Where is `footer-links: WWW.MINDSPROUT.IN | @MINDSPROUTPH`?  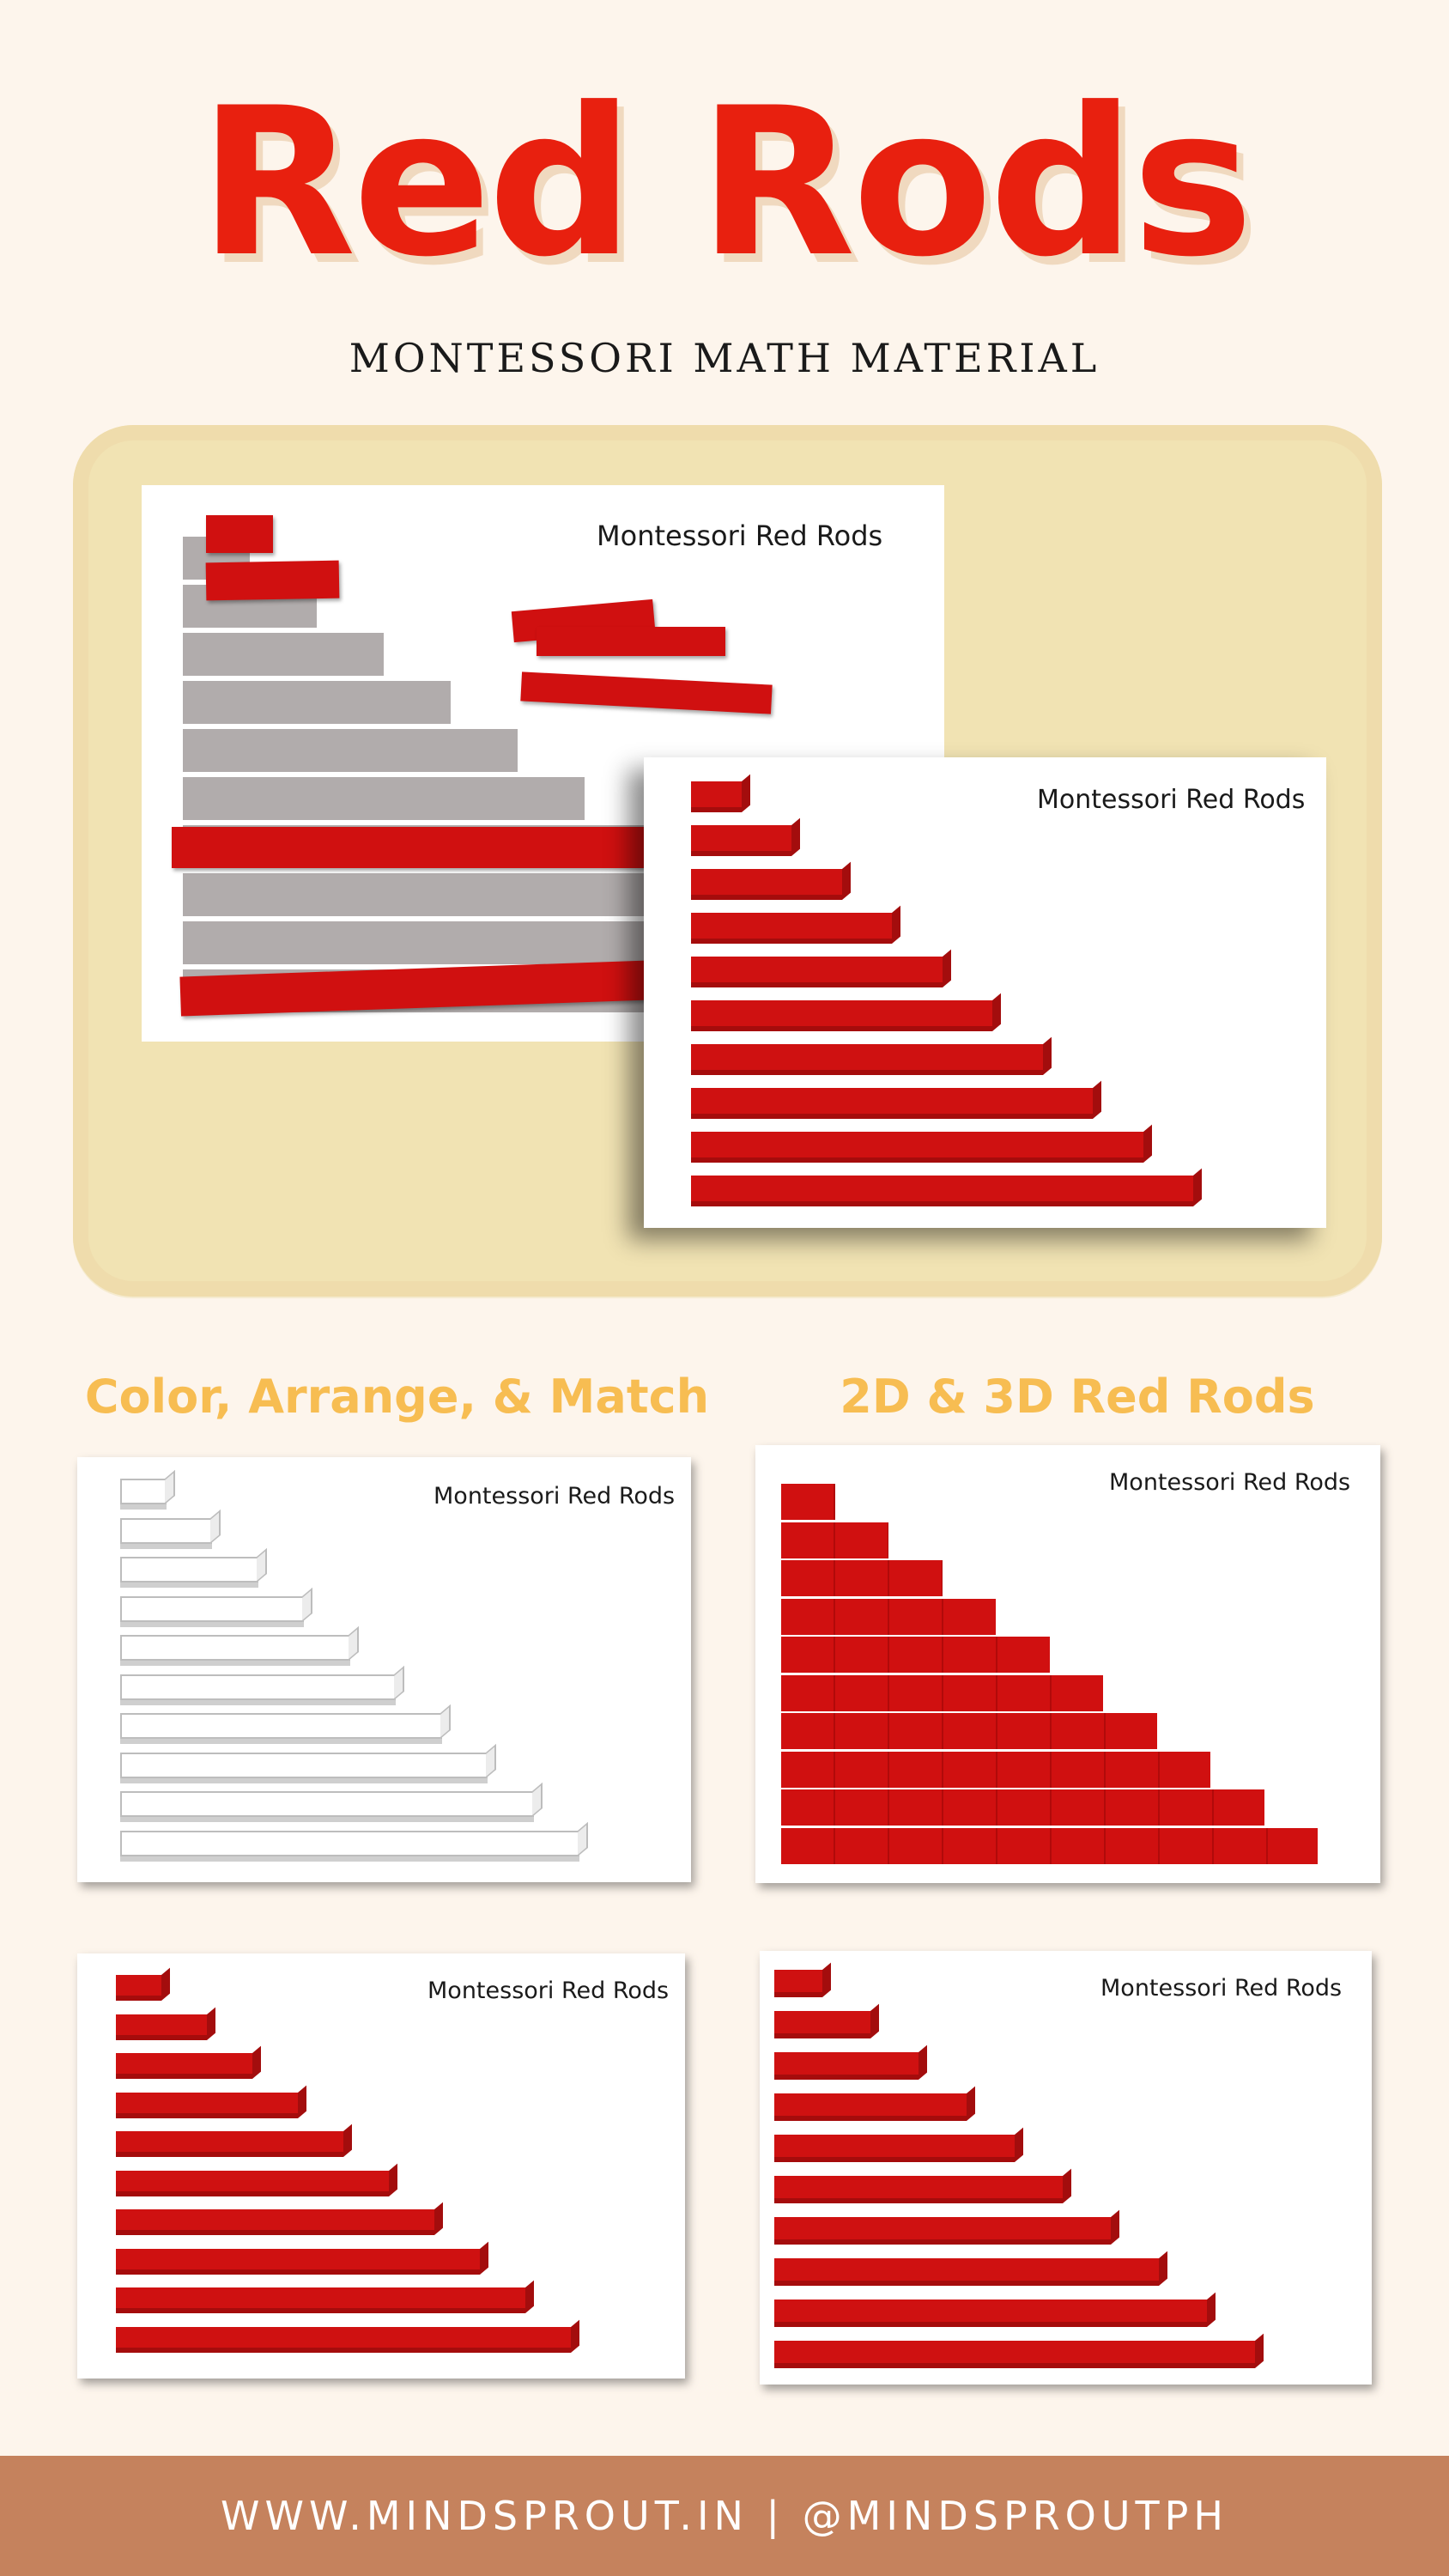
footer-links: WWW.MINDSPROUT.IN | @MINDSPROUTPH is located at coordinates (724, 2516).